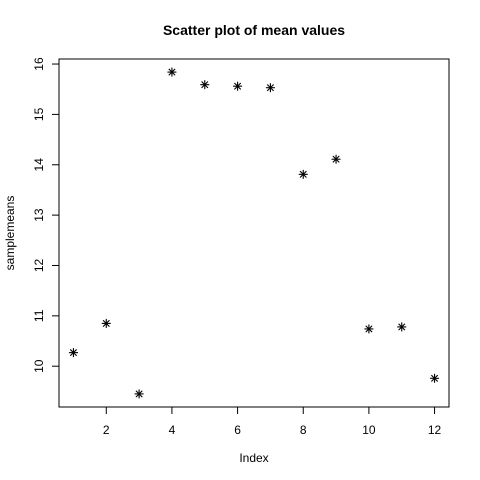 The height and width of the screenshot is (480, 480). Describe the element at coordinates (435, 430) in the screenshot. I see `x-tick-label-5: 12` at that location.